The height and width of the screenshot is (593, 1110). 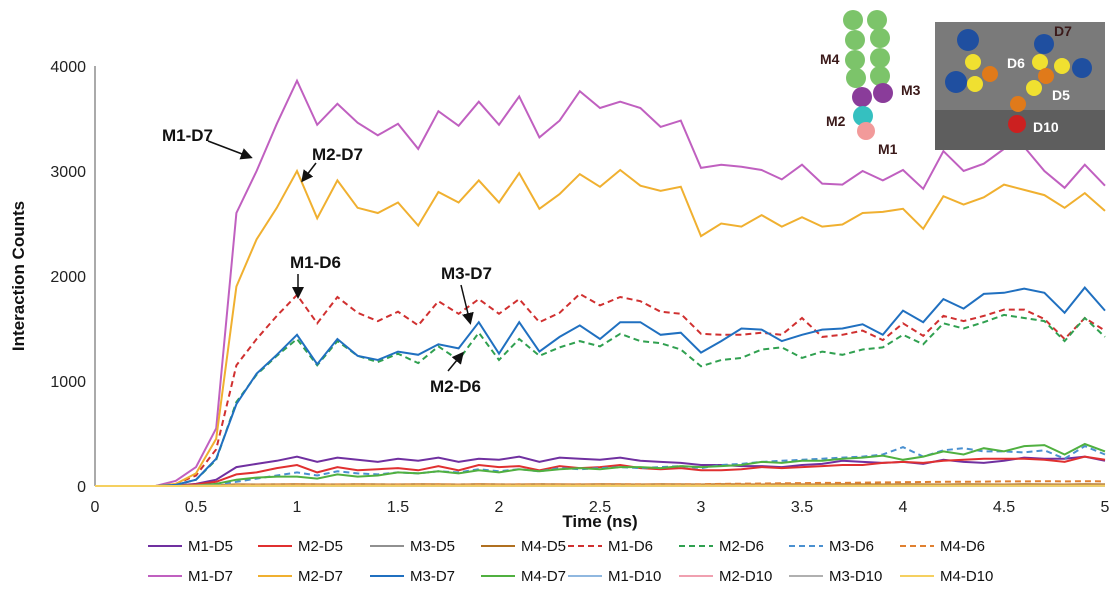 What do you see at coordinates (432, 546) in the screenshot?
I see `legend-label: M3-D5` at bounding box center [432, 546].